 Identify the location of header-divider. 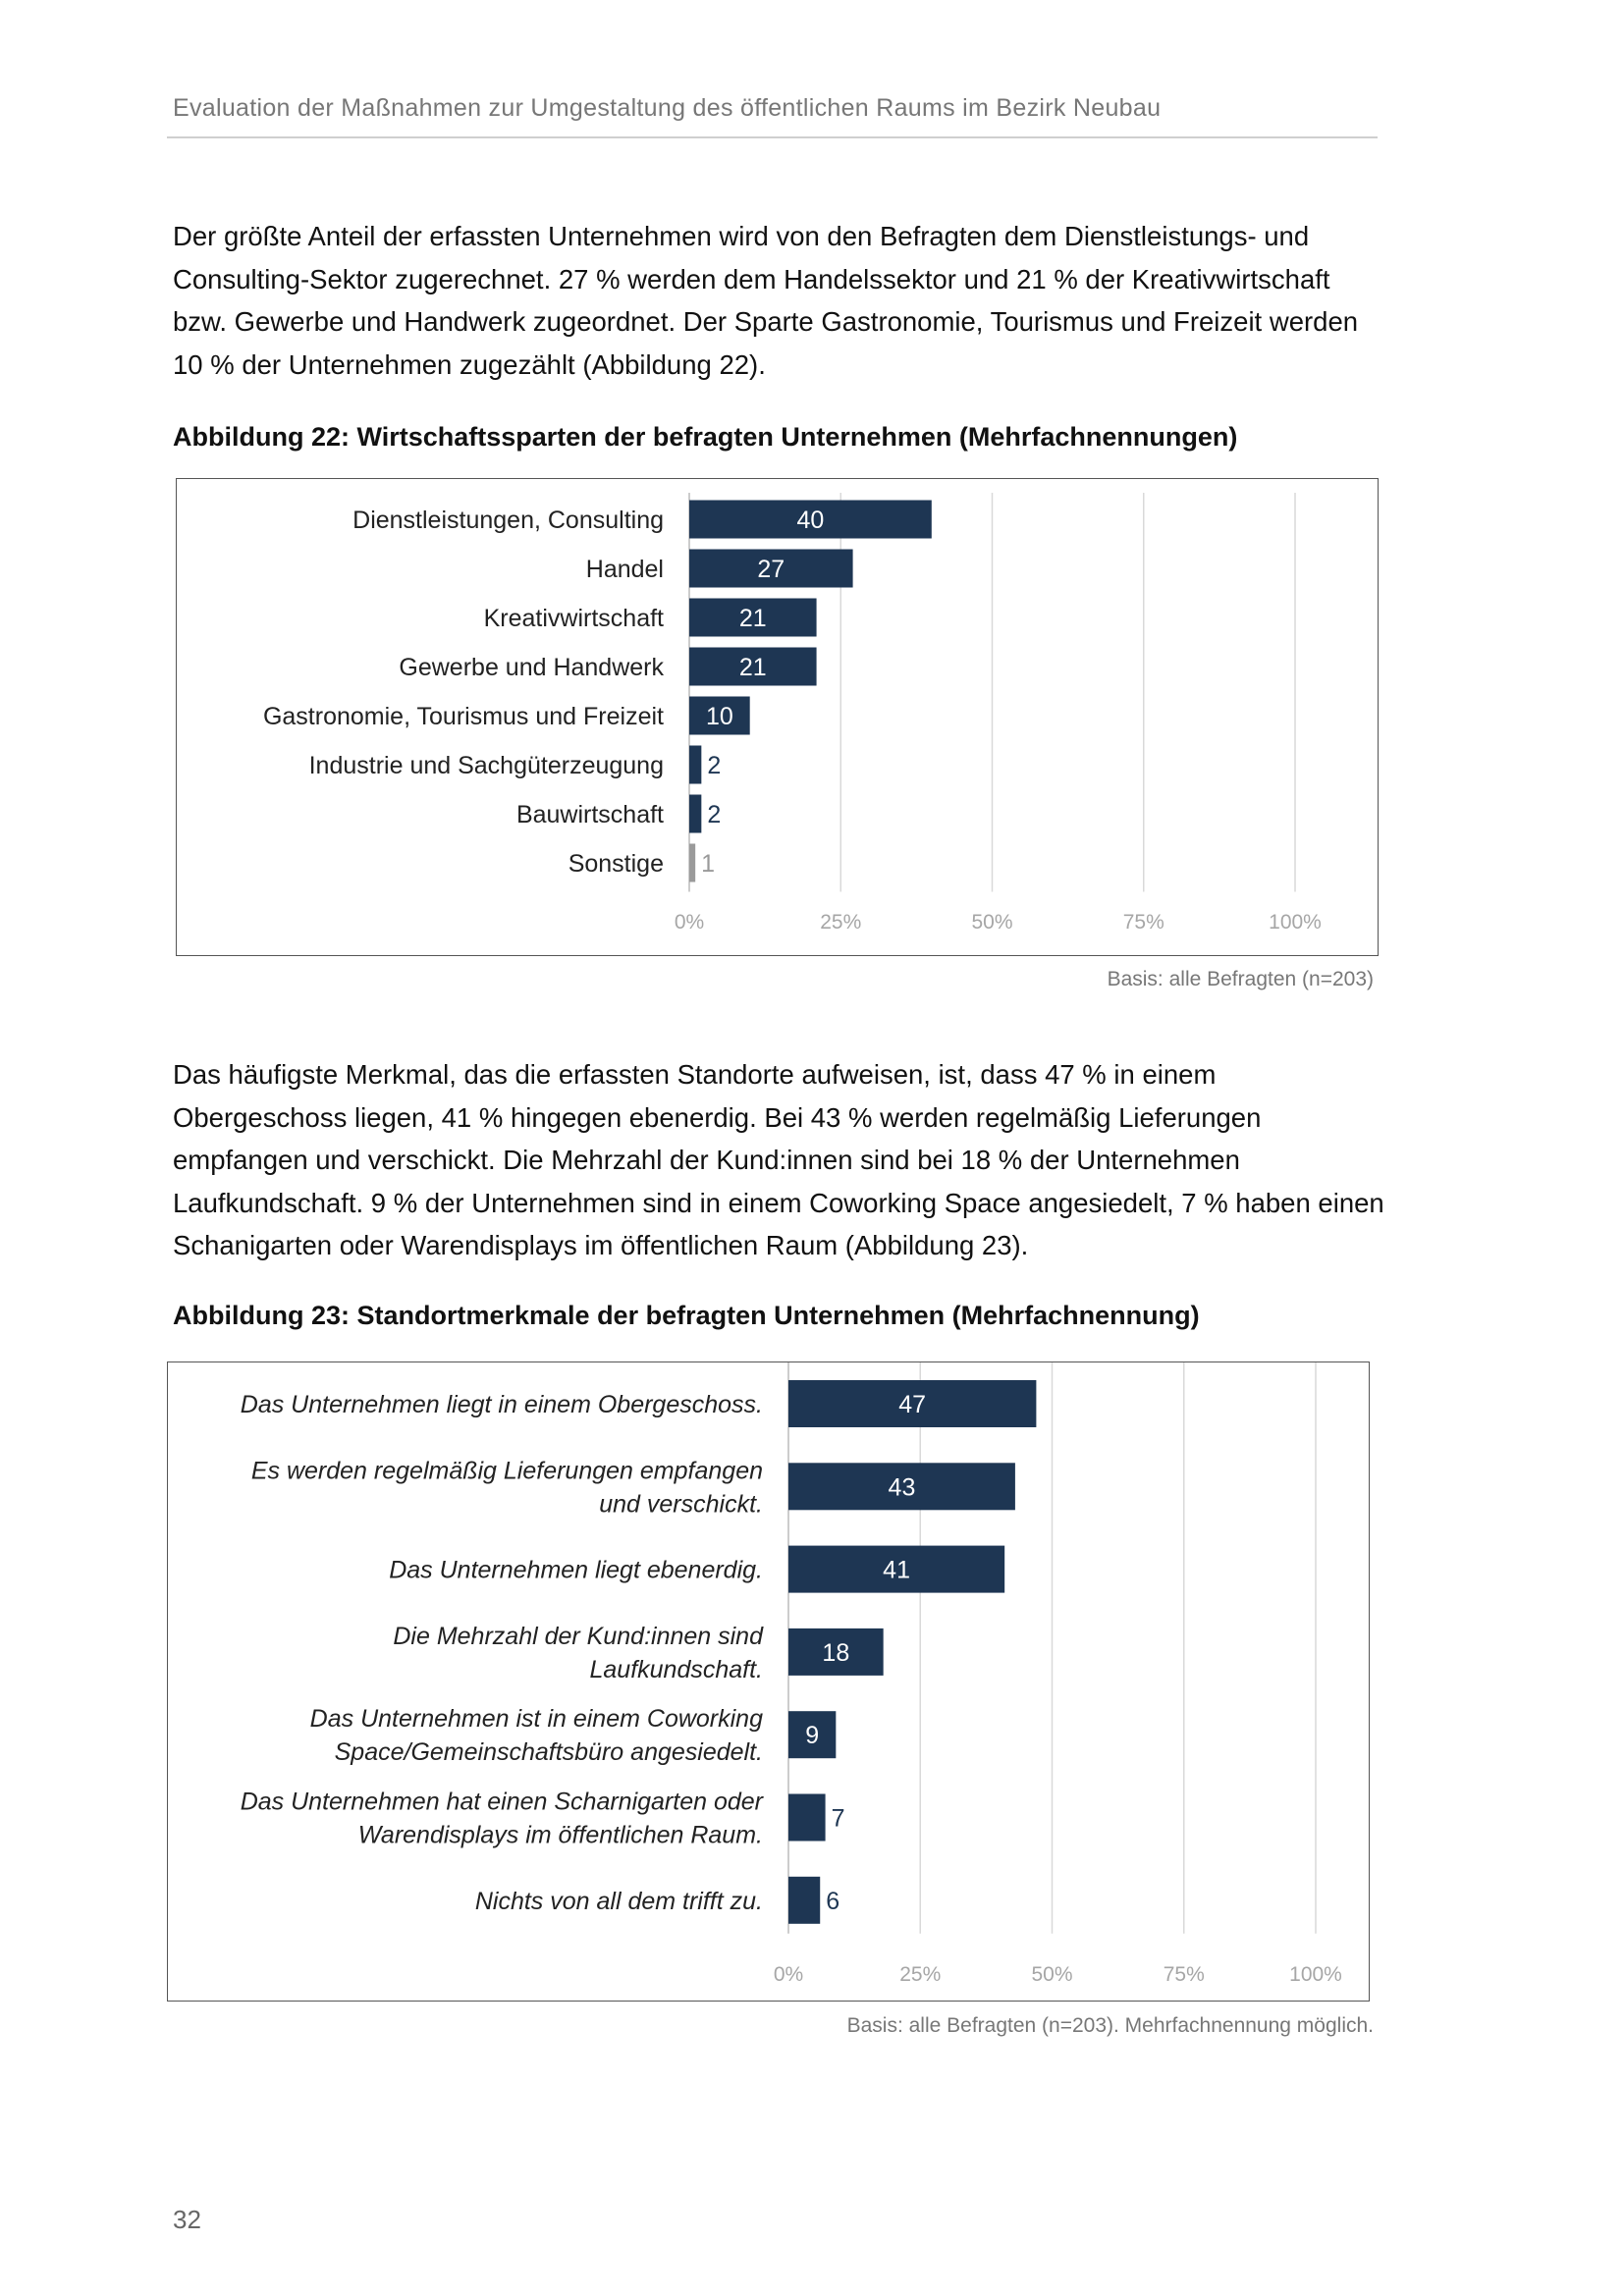
(772, 137).